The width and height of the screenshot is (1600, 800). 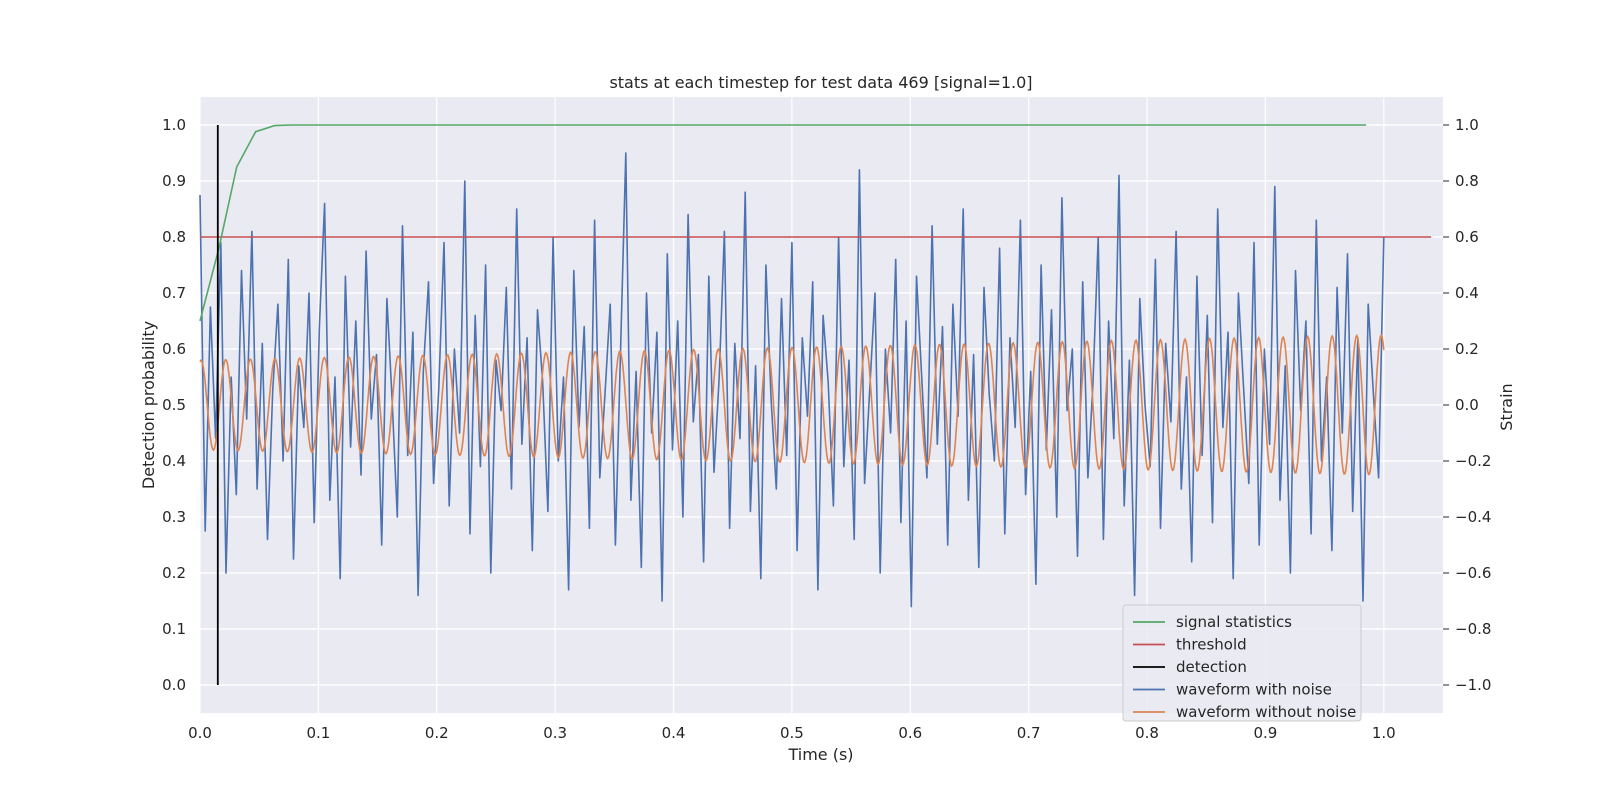 What do you see at coordinates (174, 685) in the screenshot?
I see `y-tick-label-left: 0.0` at bounding box center [174, 685].